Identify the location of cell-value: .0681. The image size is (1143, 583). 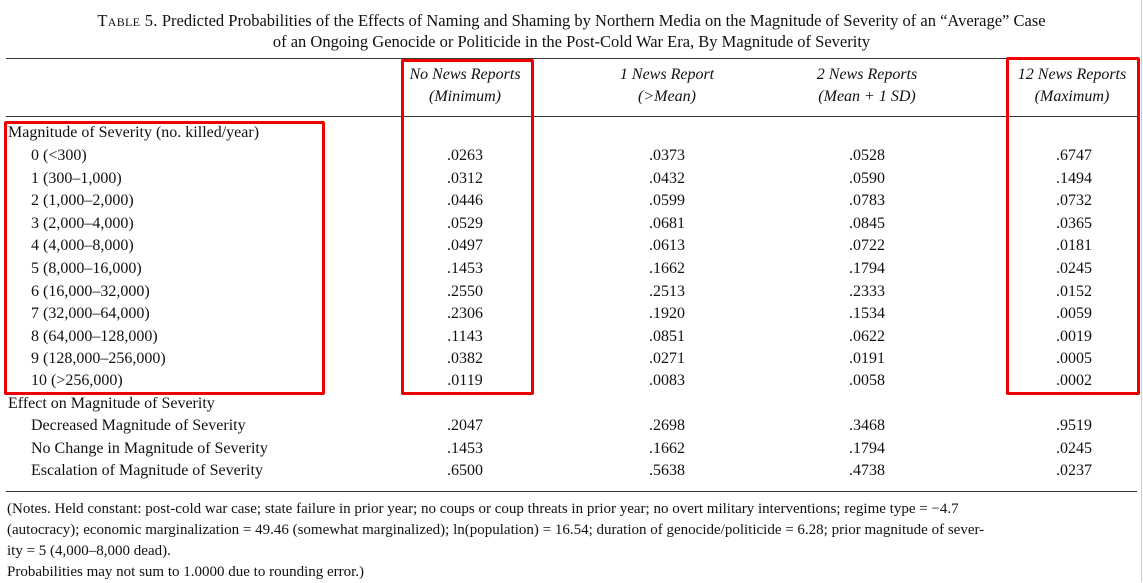
(667, 223).